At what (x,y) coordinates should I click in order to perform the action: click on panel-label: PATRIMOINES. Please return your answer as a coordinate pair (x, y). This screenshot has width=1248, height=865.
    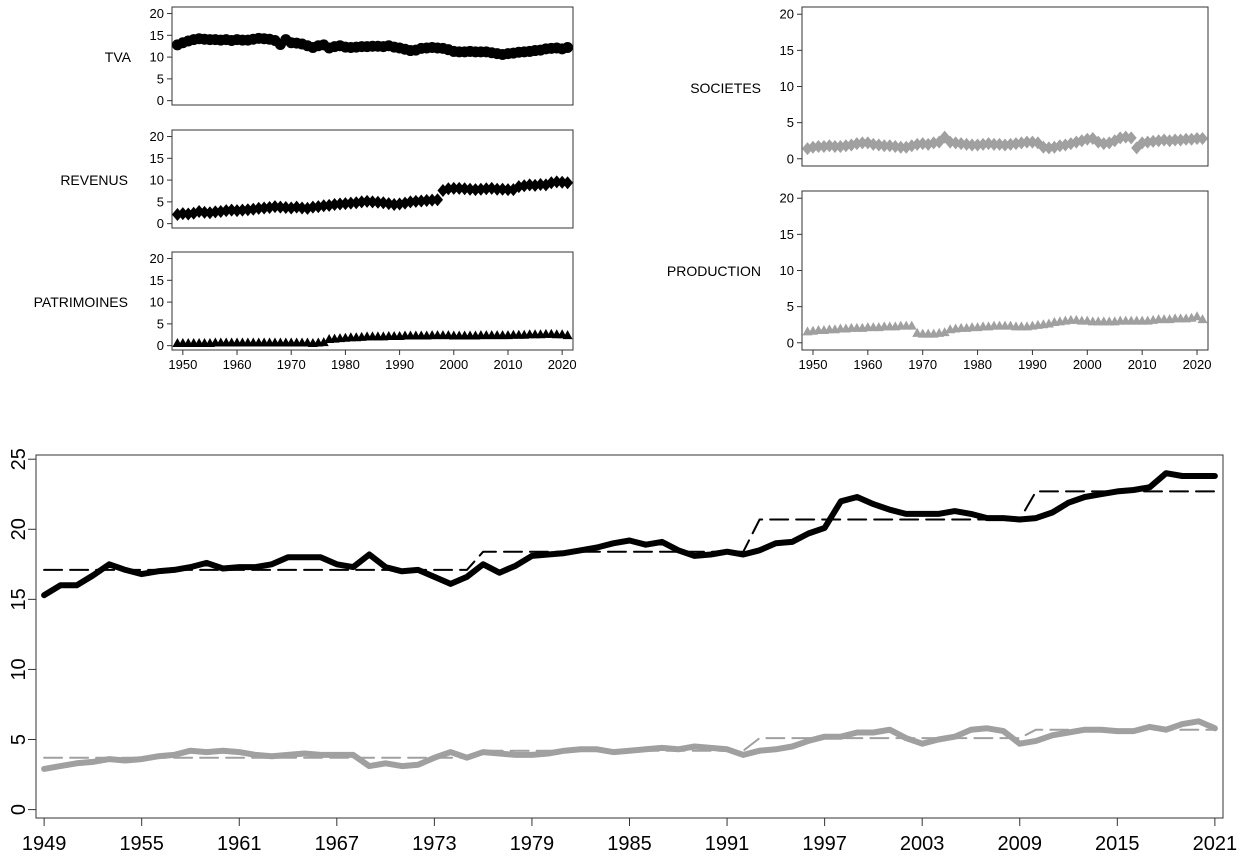
    Looking at the image, I should click on (81, 302).